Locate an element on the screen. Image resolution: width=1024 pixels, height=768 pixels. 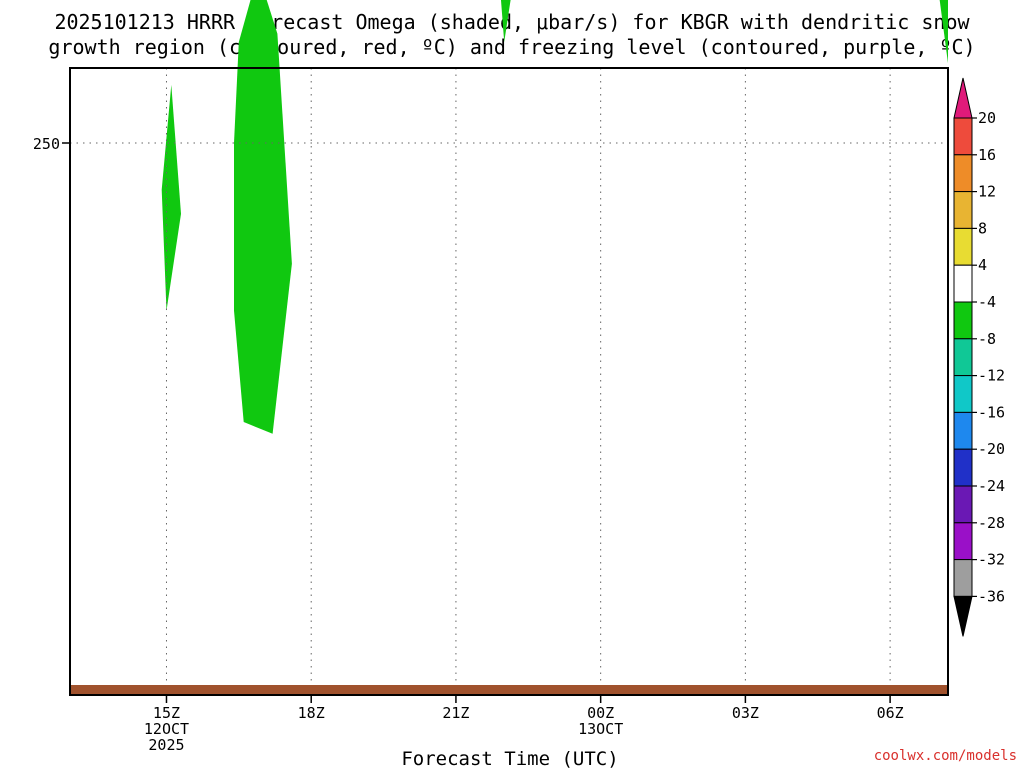
credit-text: coolwx.com/models is located at coordinates (945, 756).